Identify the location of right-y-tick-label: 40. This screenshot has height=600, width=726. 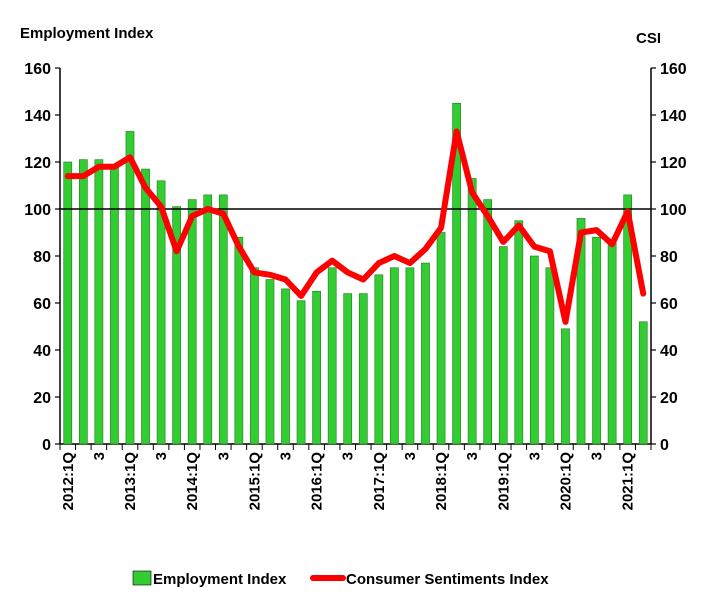
(669, 351).